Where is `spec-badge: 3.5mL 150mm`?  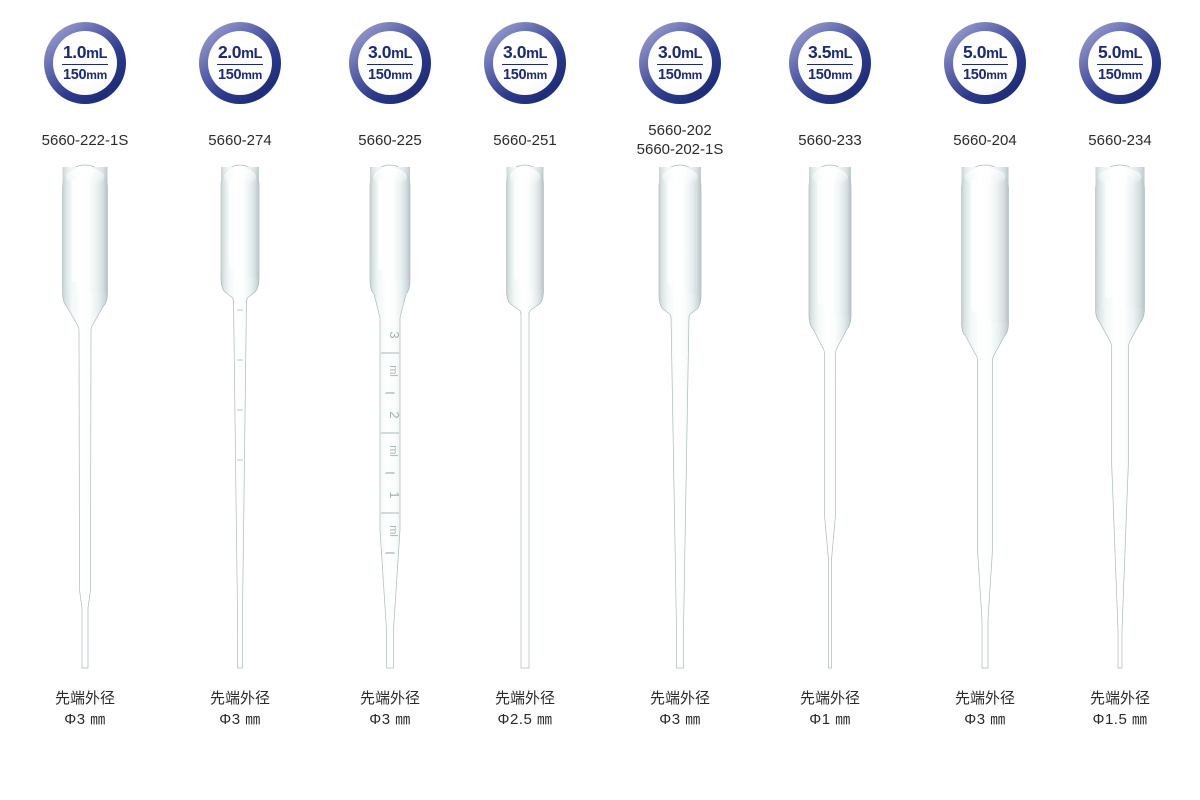 spec-badge: 3.5mL 150mm is located at coordinates (830, 63).